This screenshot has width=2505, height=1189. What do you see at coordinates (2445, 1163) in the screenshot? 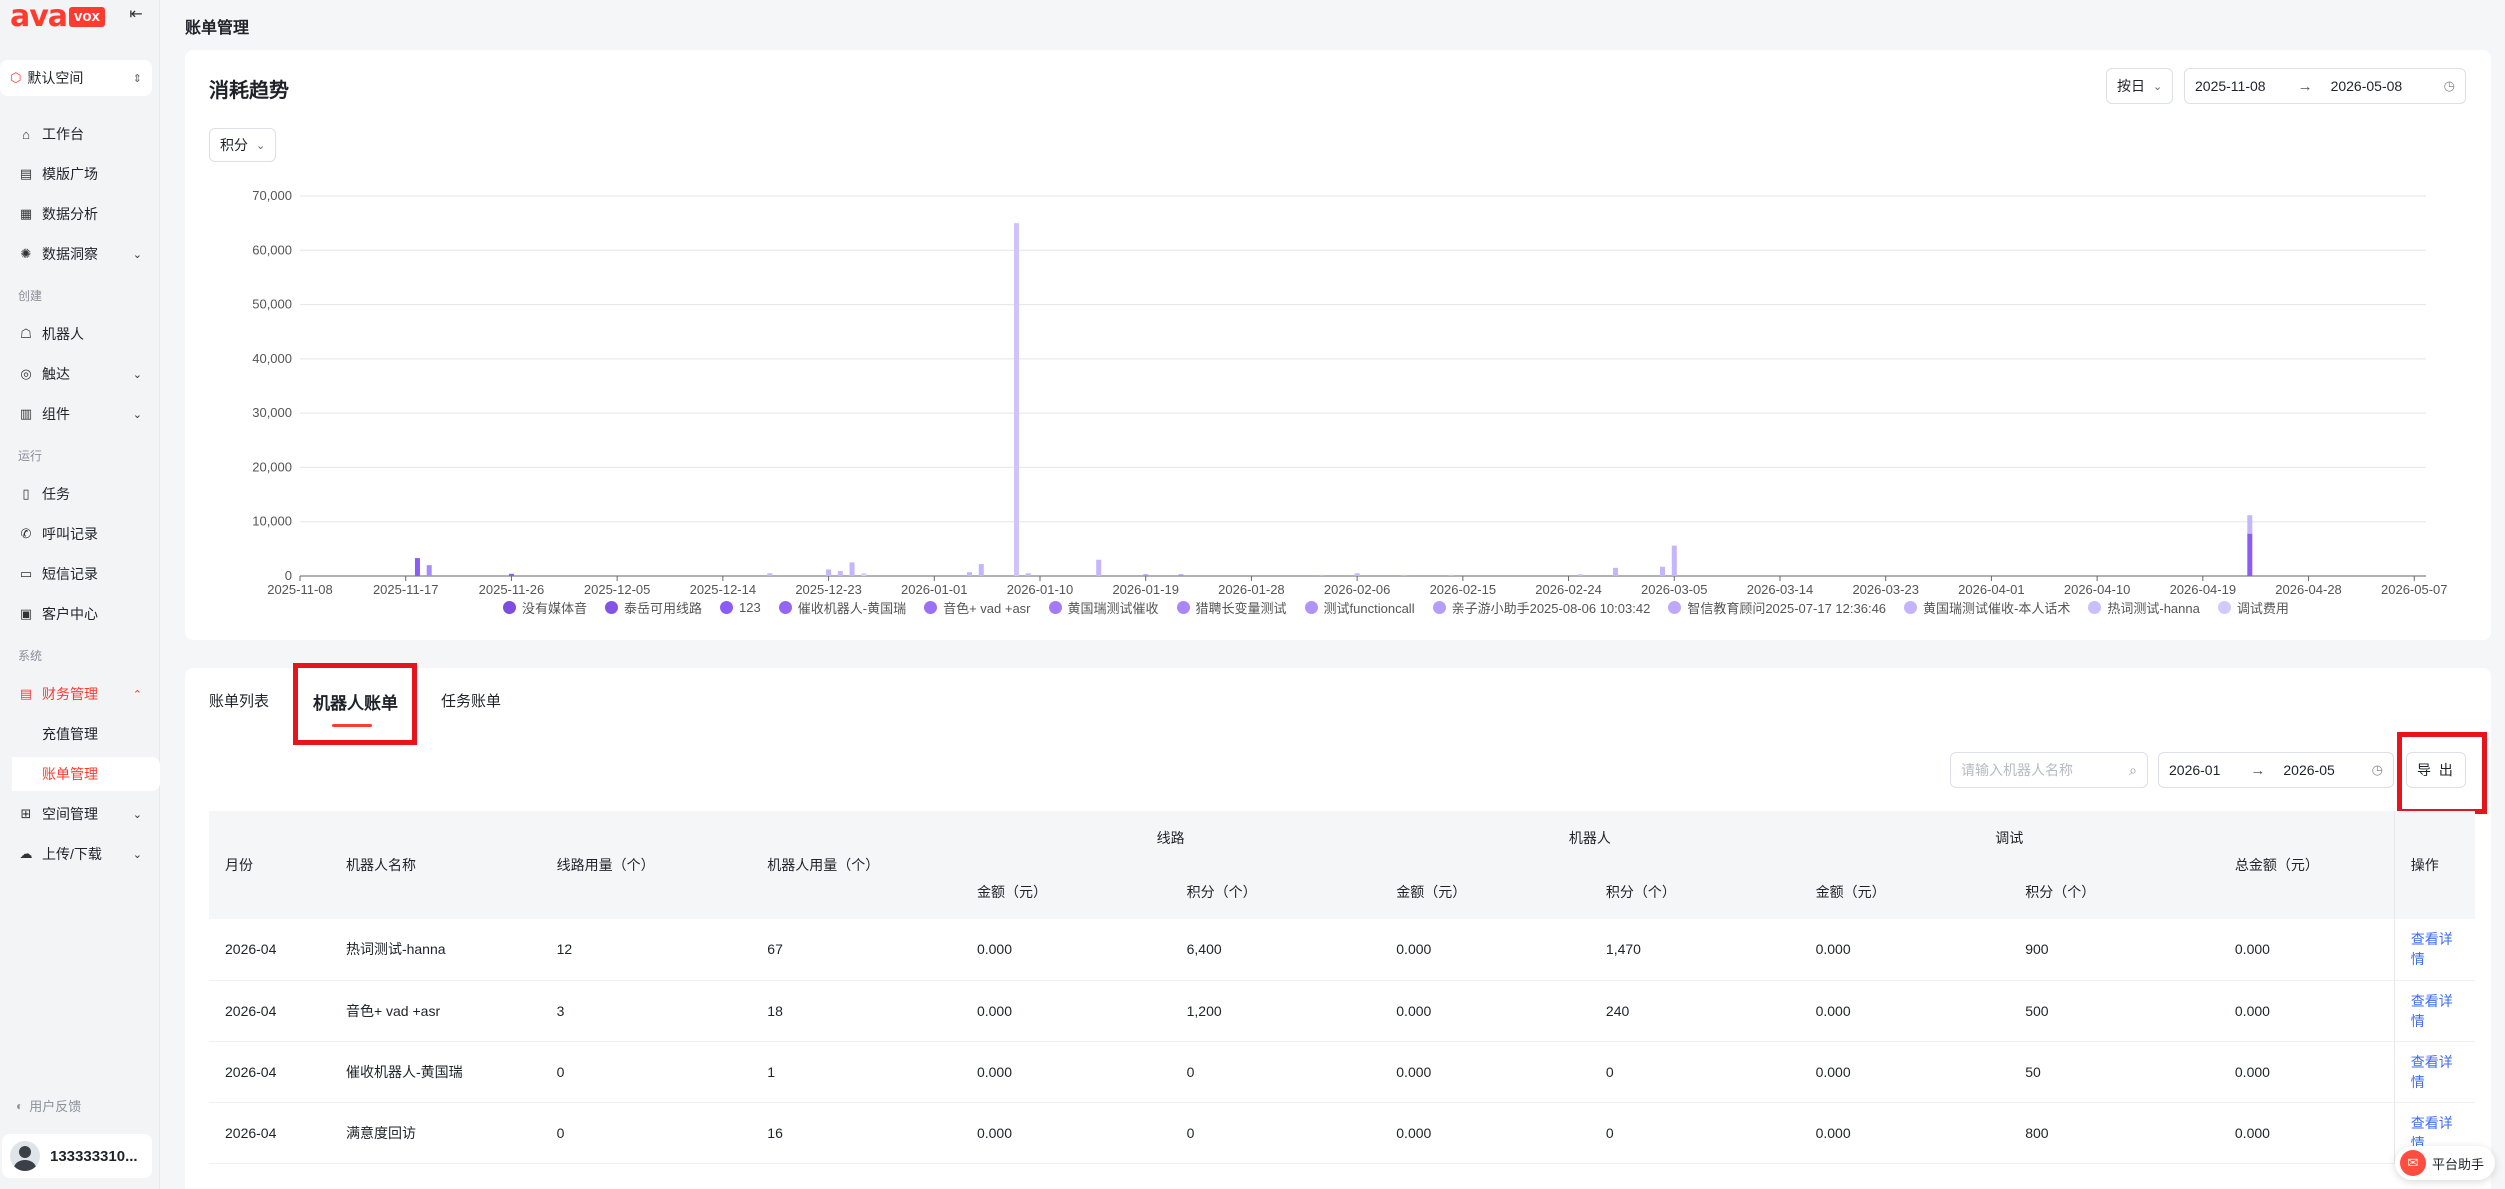
I see `platform-assistant-button: ✉ 平台助手` at bounding box center [2445, 1163].